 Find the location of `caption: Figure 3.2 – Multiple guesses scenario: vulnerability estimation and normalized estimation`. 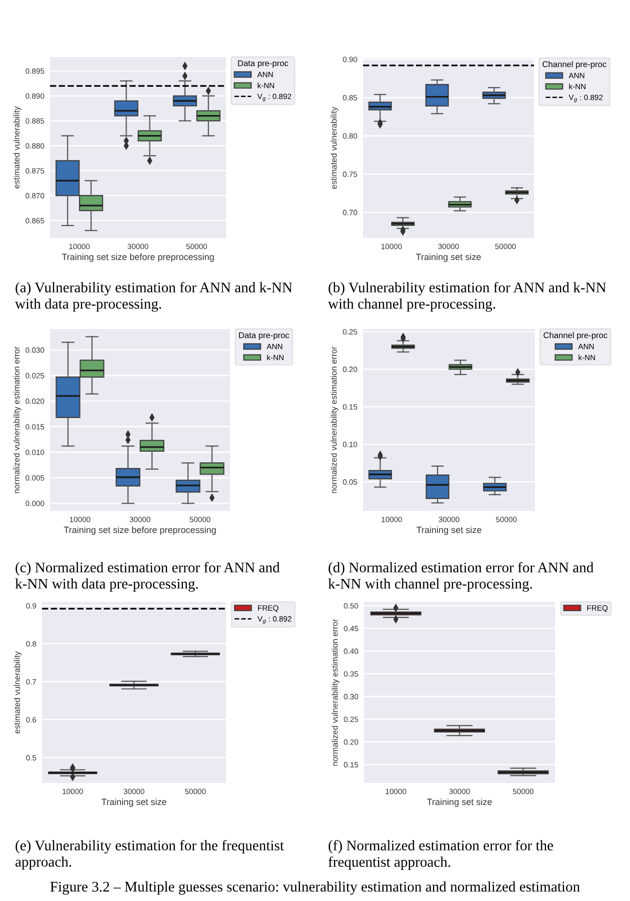

caption: Figure 3.2 – Multiple guesses scenario: vulnerability estimation and normalized estimation is located at coordinates (315, 888).